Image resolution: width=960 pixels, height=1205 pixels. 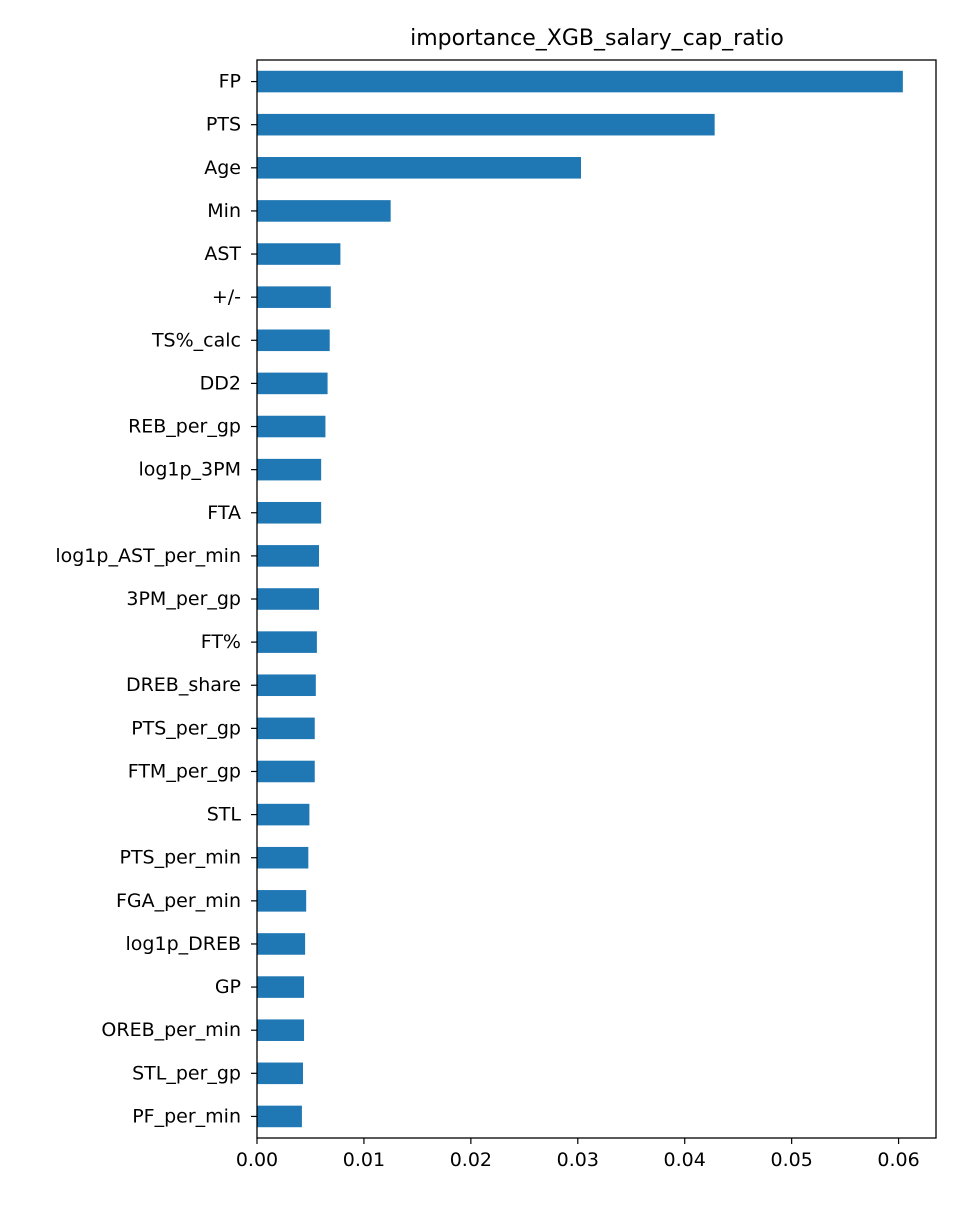 I want to click on y-tick-label: Min, so click(x=224, y=211).